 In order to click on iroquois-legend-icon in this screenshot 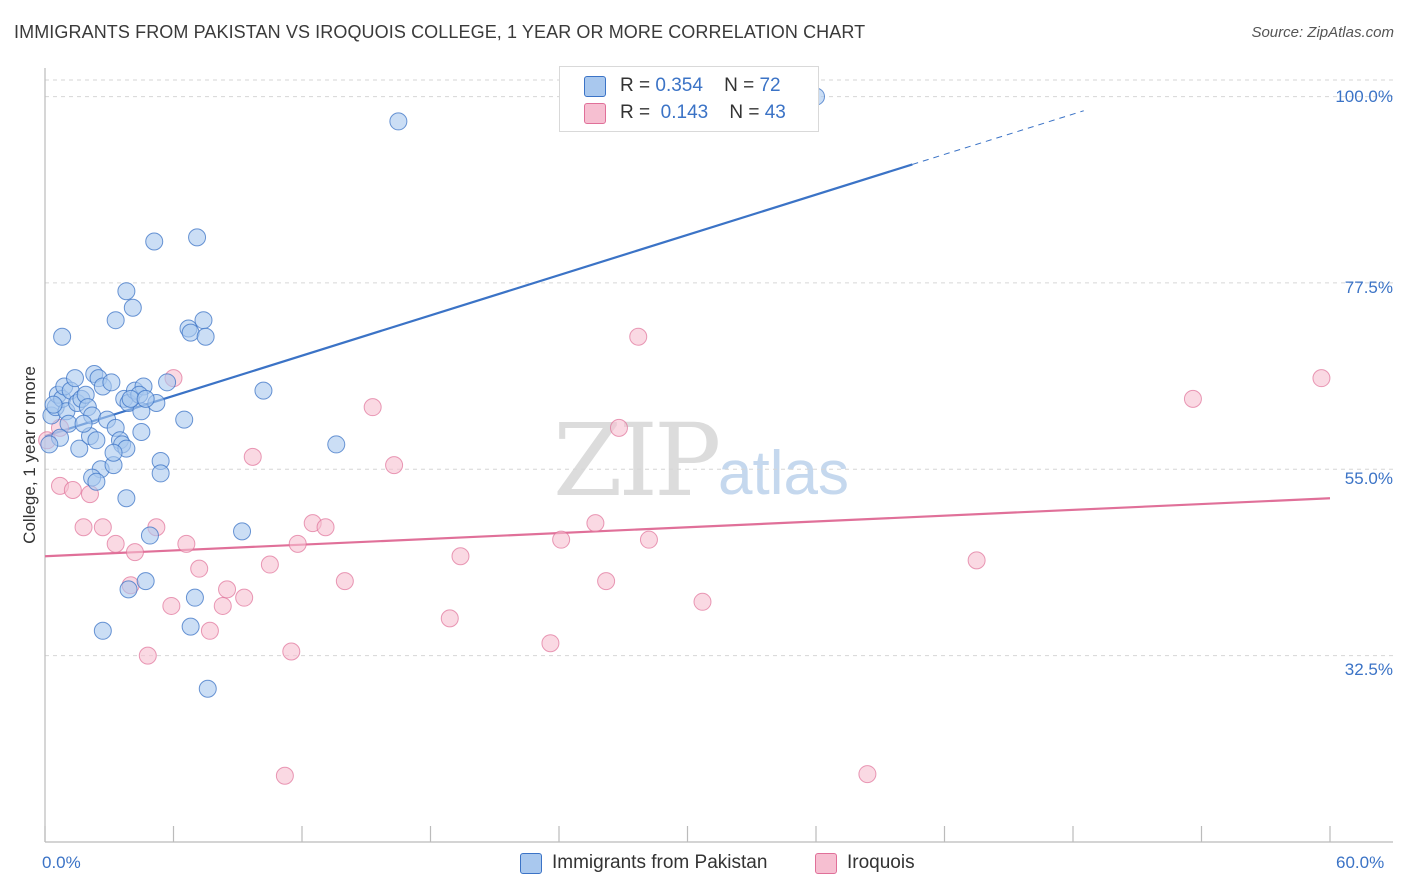, I will do `click(826, 863)`.